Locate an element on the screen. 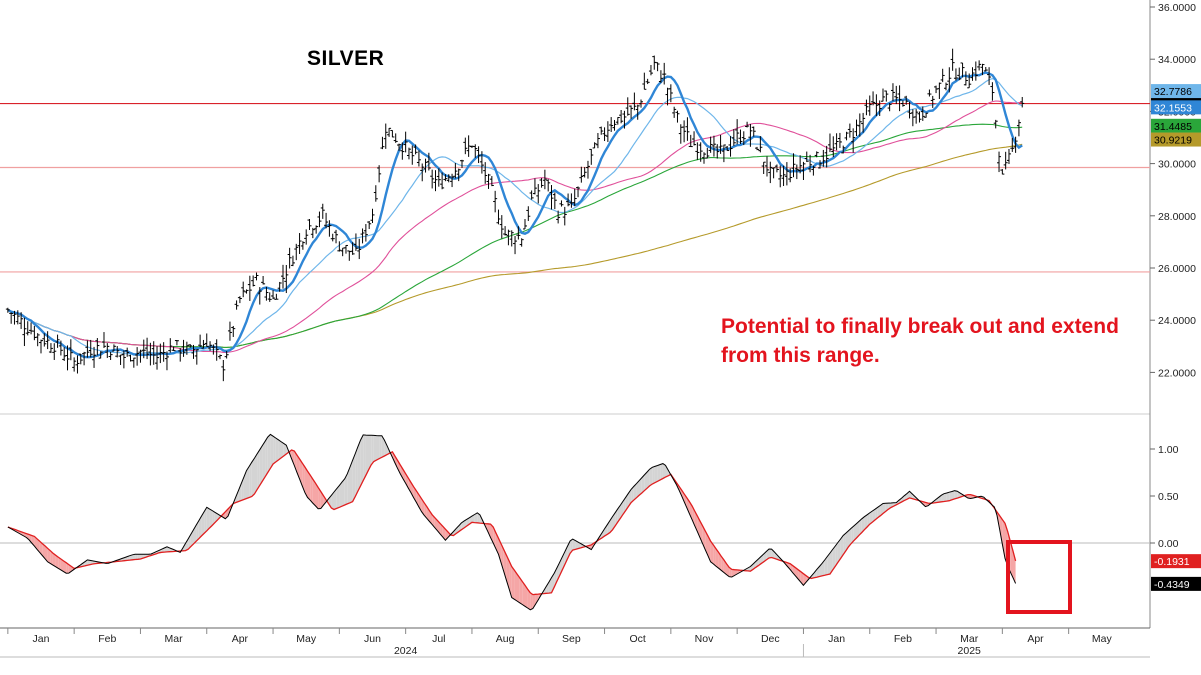  x-month-label: Jan is located at coordinates (836, 639).